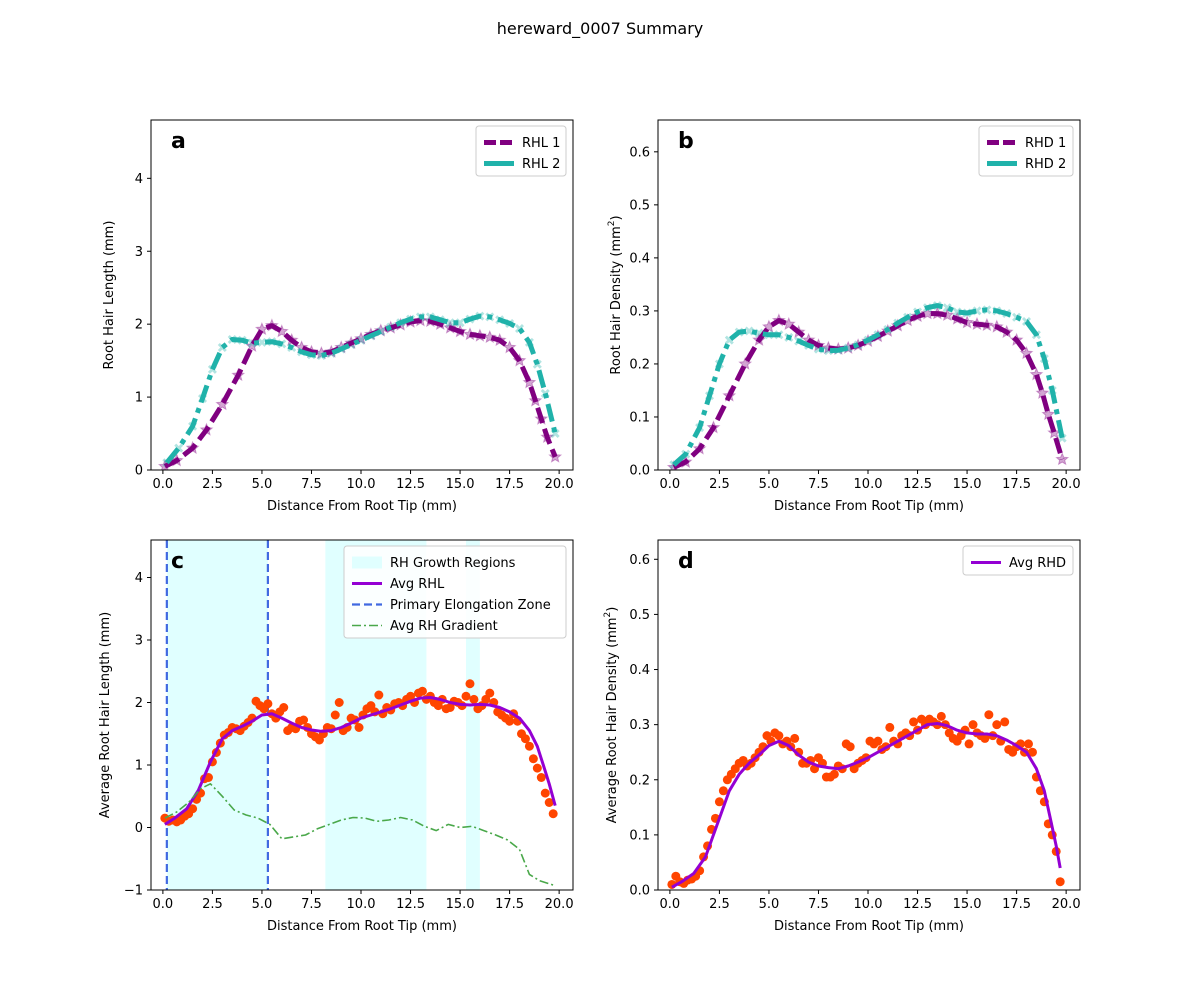  I want to click on y-tick-label: 0.0, so click(639, 891).